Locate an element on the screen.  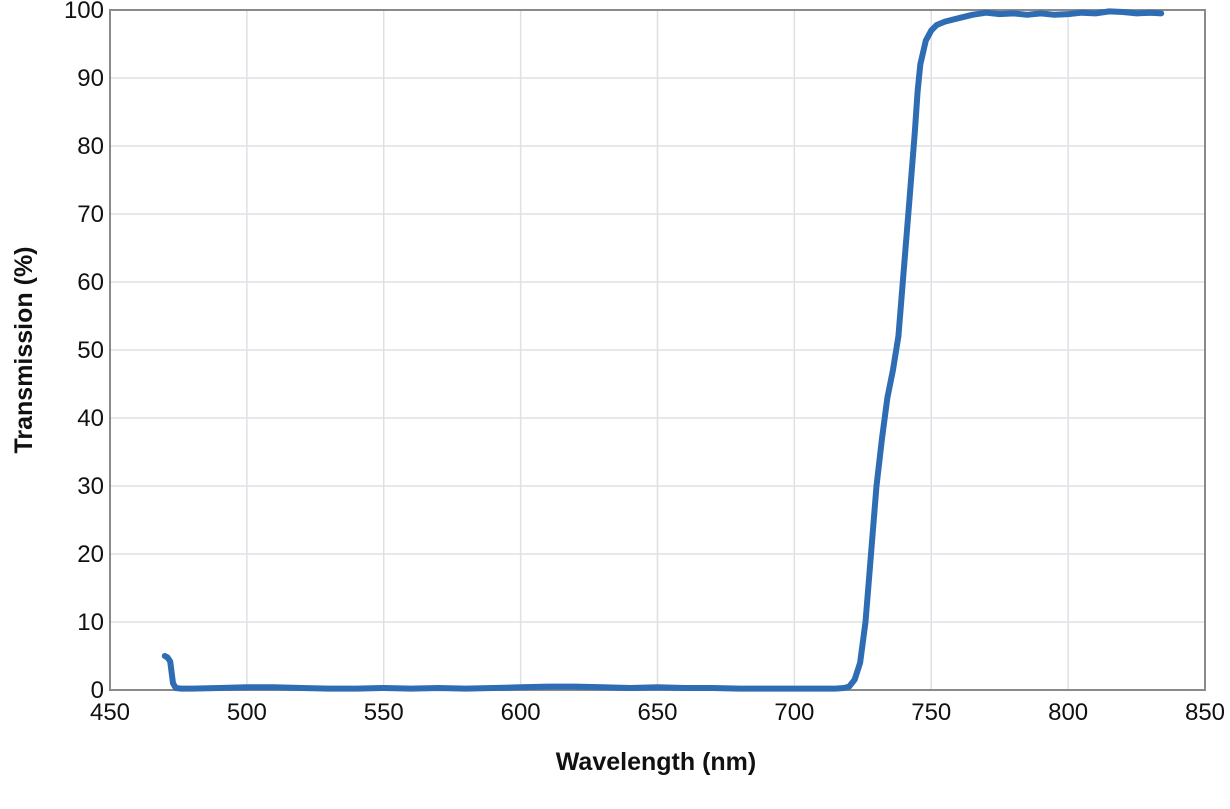
y-tick-label: 90 is located at coordinates (90, 78).